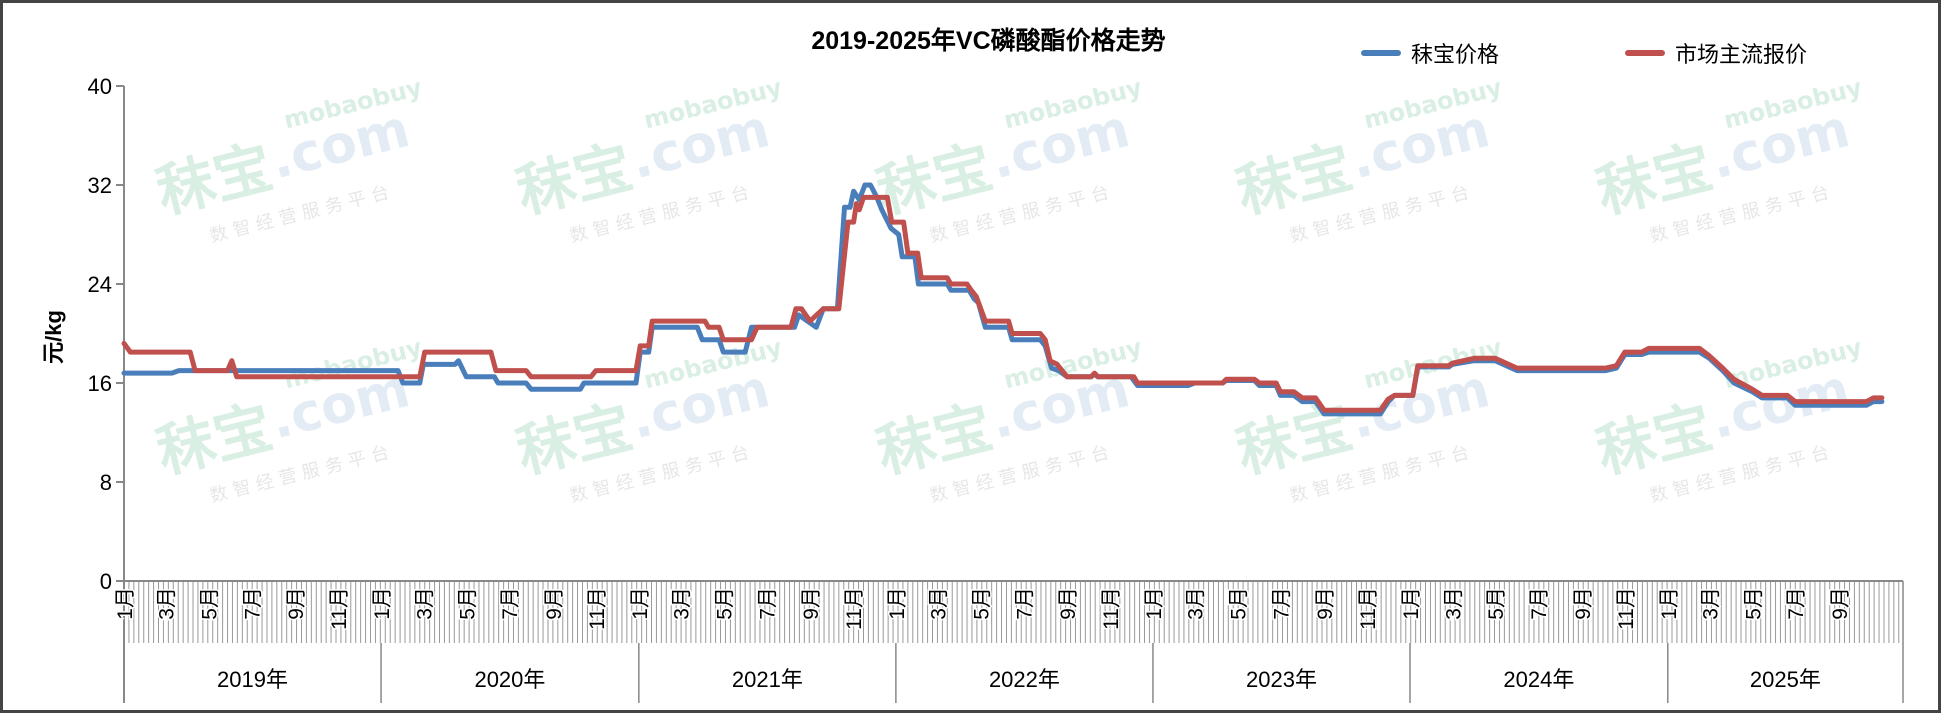 The image size is (1941, 713). Describe the element at coordinates (106, 581) in the screenshot. I see `y-tick-label: 0` at that location.